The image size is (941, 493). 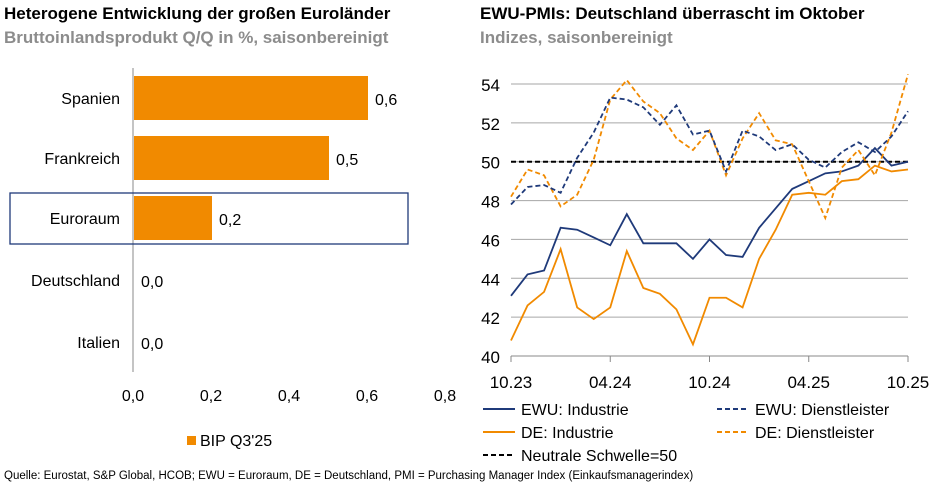 I want to click on category-label: Italien, so click(x=98, y=343).